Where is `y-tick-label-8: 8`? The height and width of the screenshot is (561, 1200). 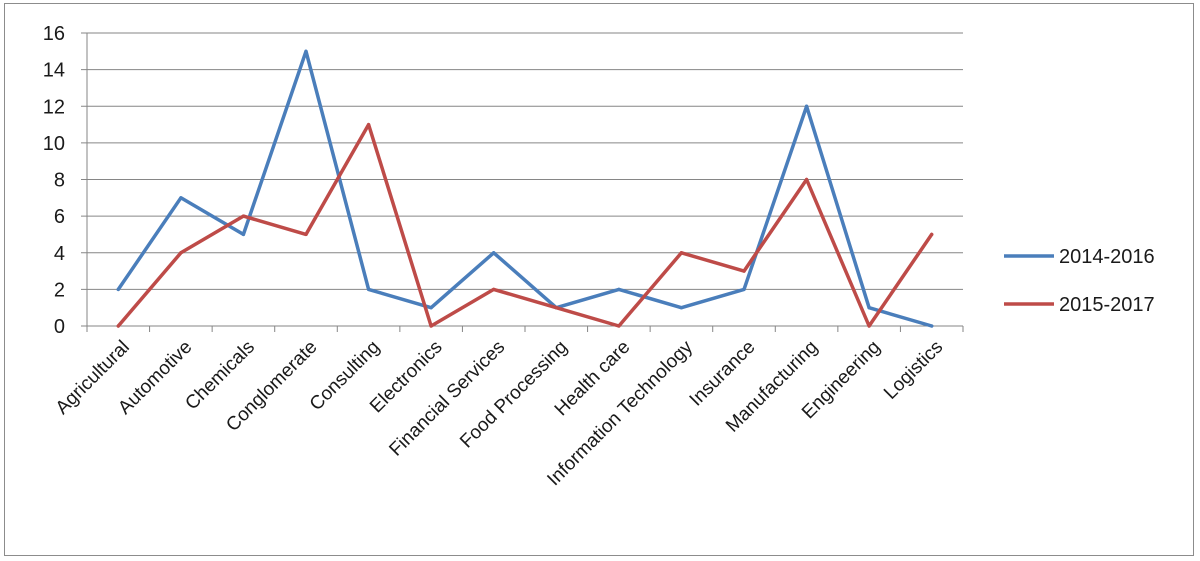
y-tick-label-8: 8 is located at coordinates (59, 181).